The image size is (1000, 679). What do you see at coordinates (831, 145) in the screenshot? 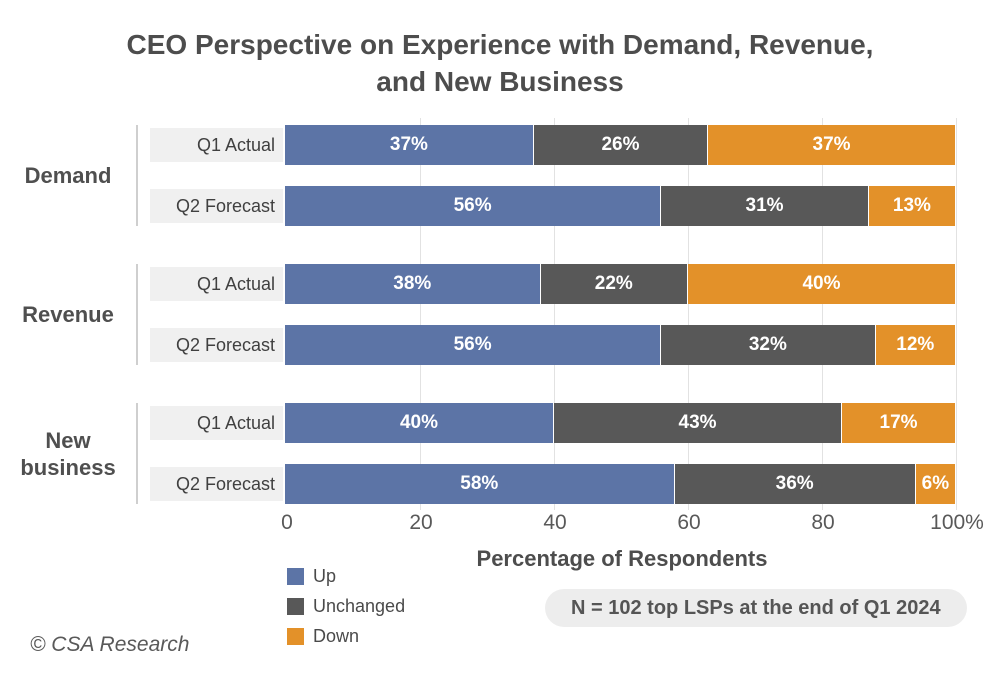
I see `bar-segment-down: 37%` at bounding box center [831, 145].